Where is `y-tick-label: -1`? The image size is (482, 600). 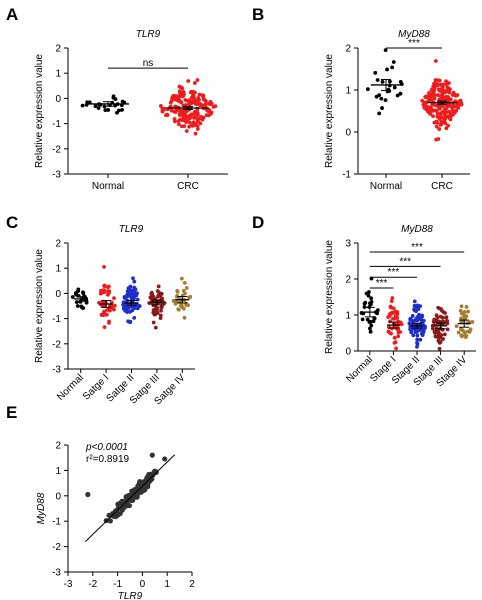 y-tick-label: -1 is located at coordinates (56, 319).